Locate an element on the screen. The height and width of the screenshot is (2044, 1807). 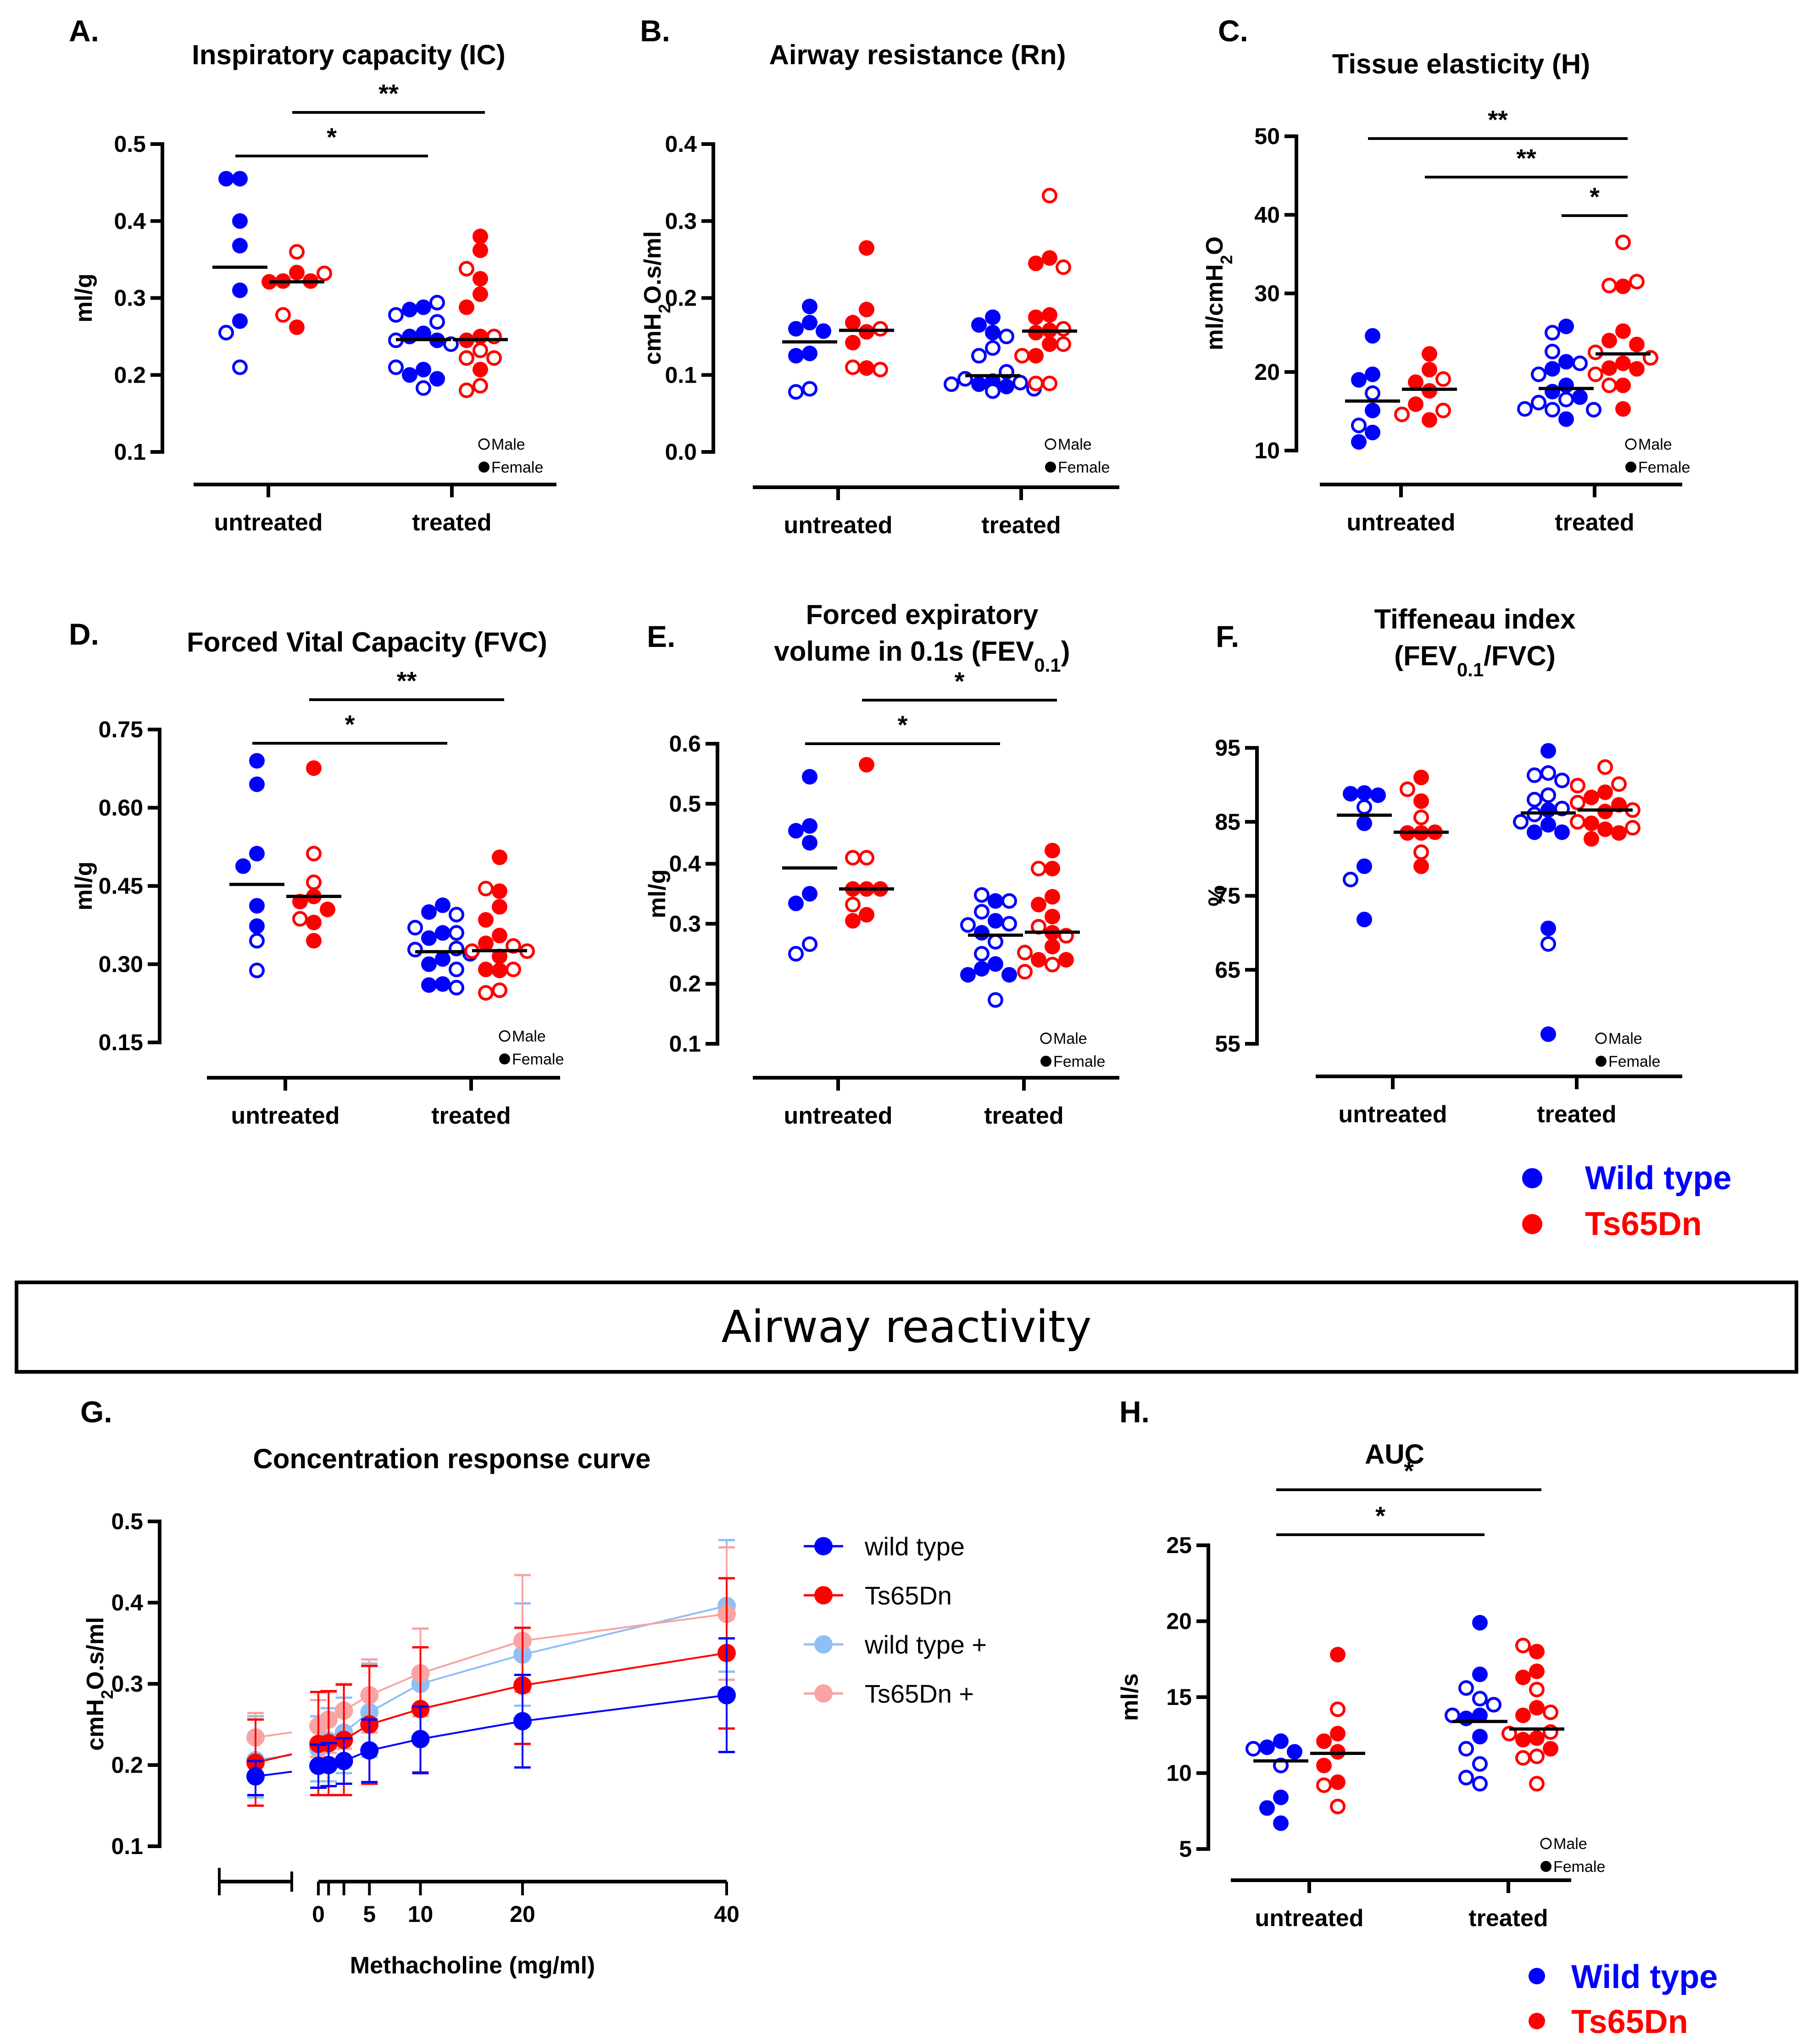
y-tick-label: 75 is located at coordinates (1227, 896).